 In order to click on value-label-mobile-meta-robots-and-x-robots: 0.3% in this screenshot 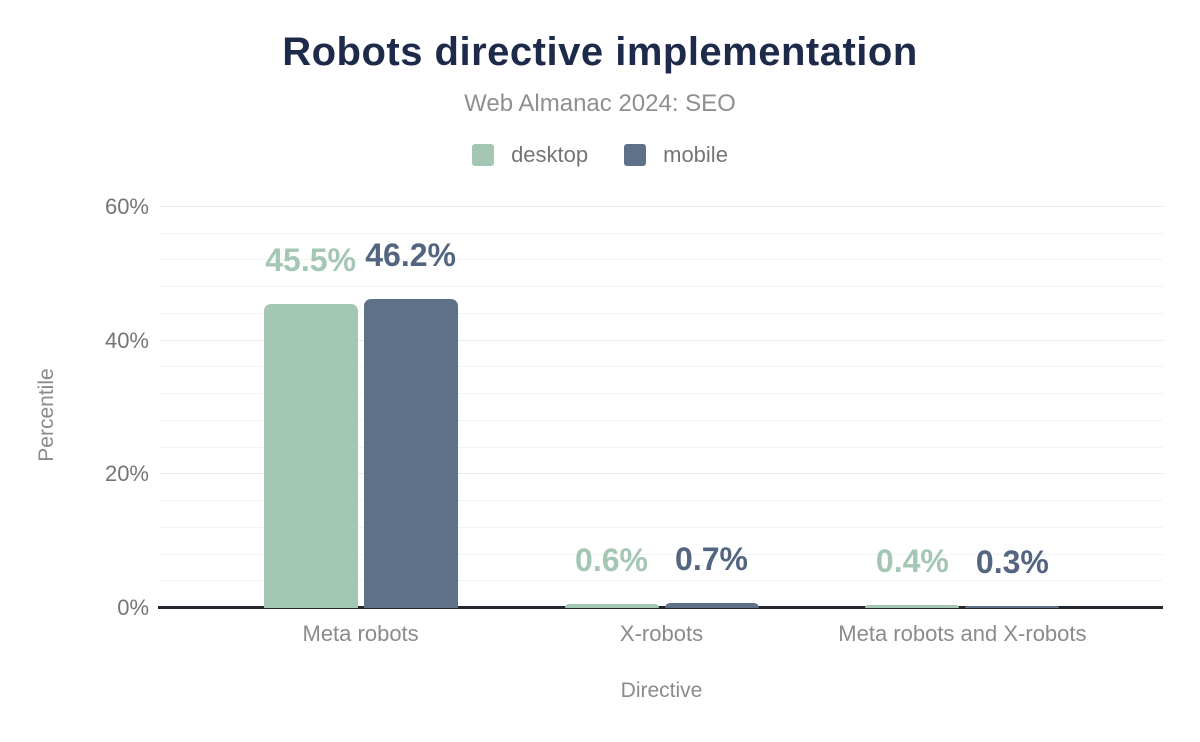, I will do `click(1012, 562)`.